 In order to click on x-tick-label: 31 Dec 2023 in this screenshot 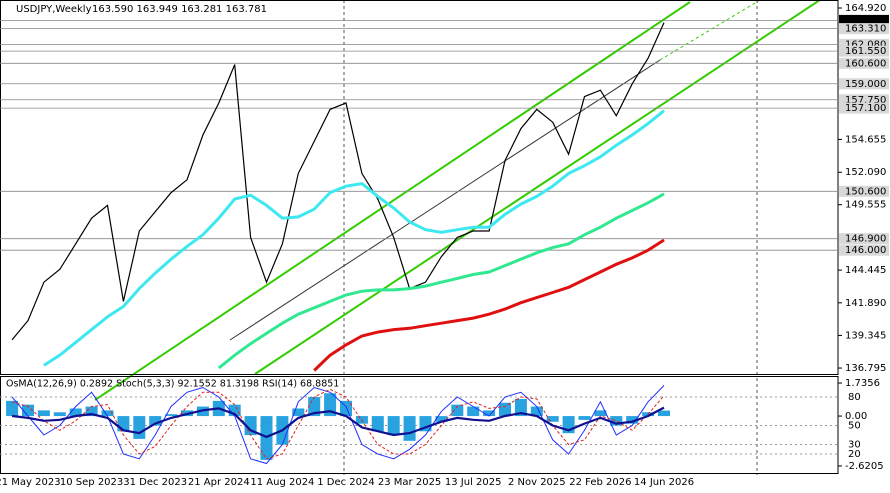, I will do `click(155, 482)`.